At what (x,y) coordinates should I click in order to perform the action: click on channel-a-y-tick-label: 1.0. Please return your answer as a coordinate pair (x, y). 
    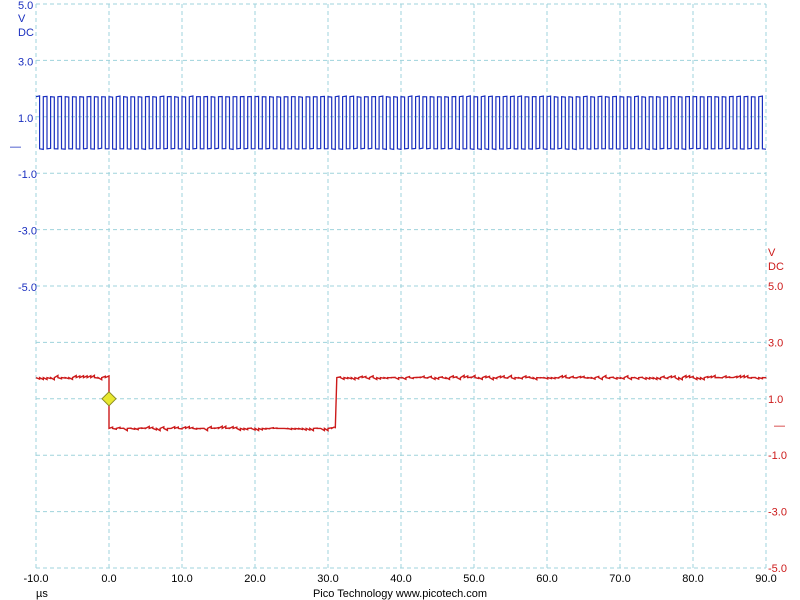
    Looking at the image, I should click on (25, 119).